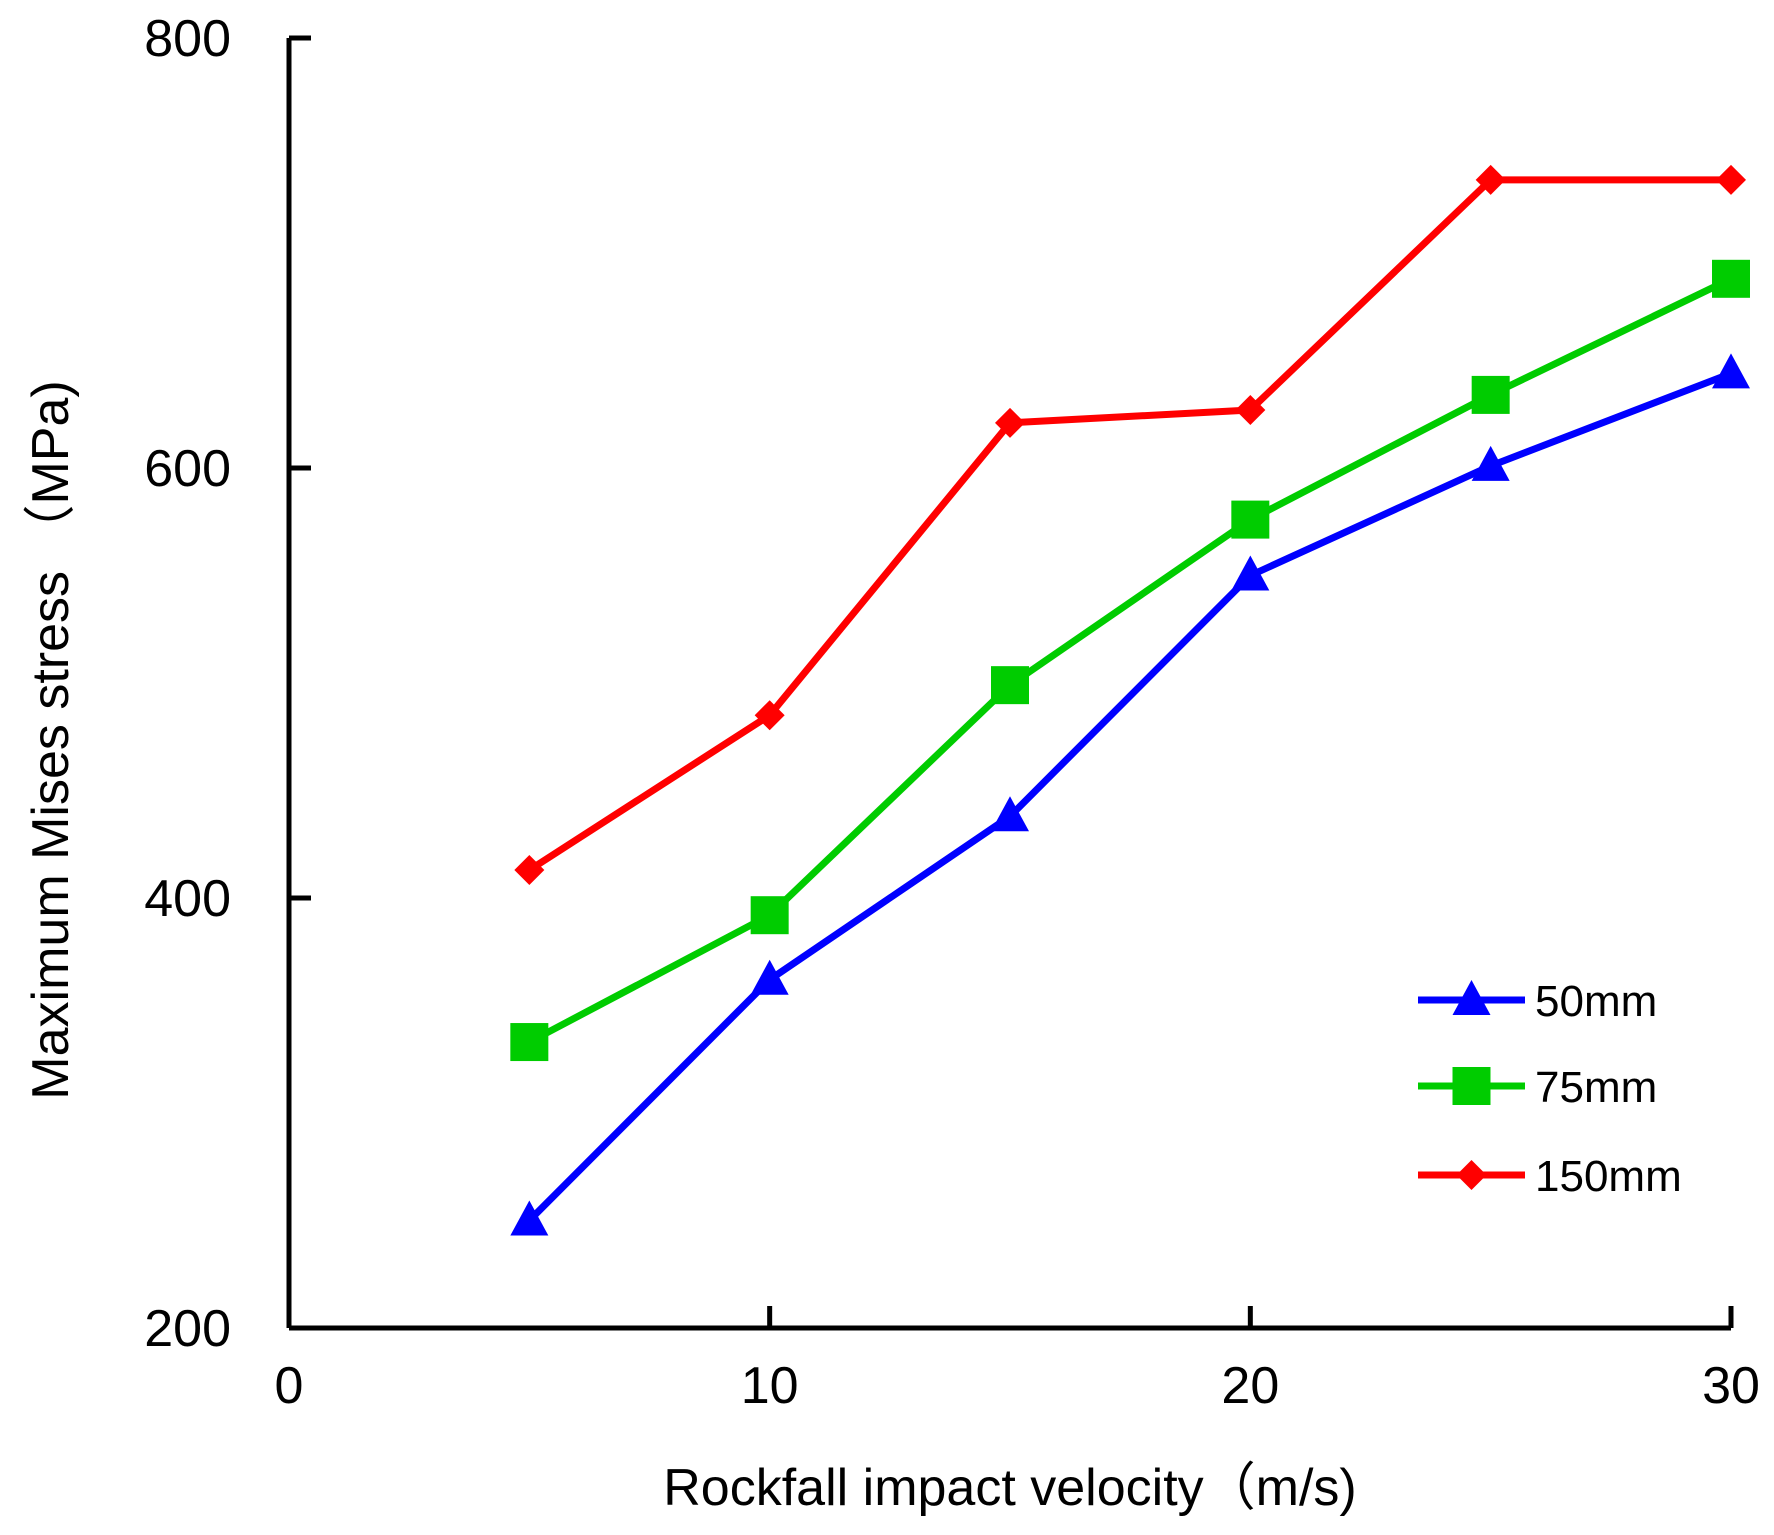 The height and width of the screenshot is (1535, 1774). Describe the element at coordinates (187, 1329) in the screenshot. I see `y-tick-label: 200` at that location.